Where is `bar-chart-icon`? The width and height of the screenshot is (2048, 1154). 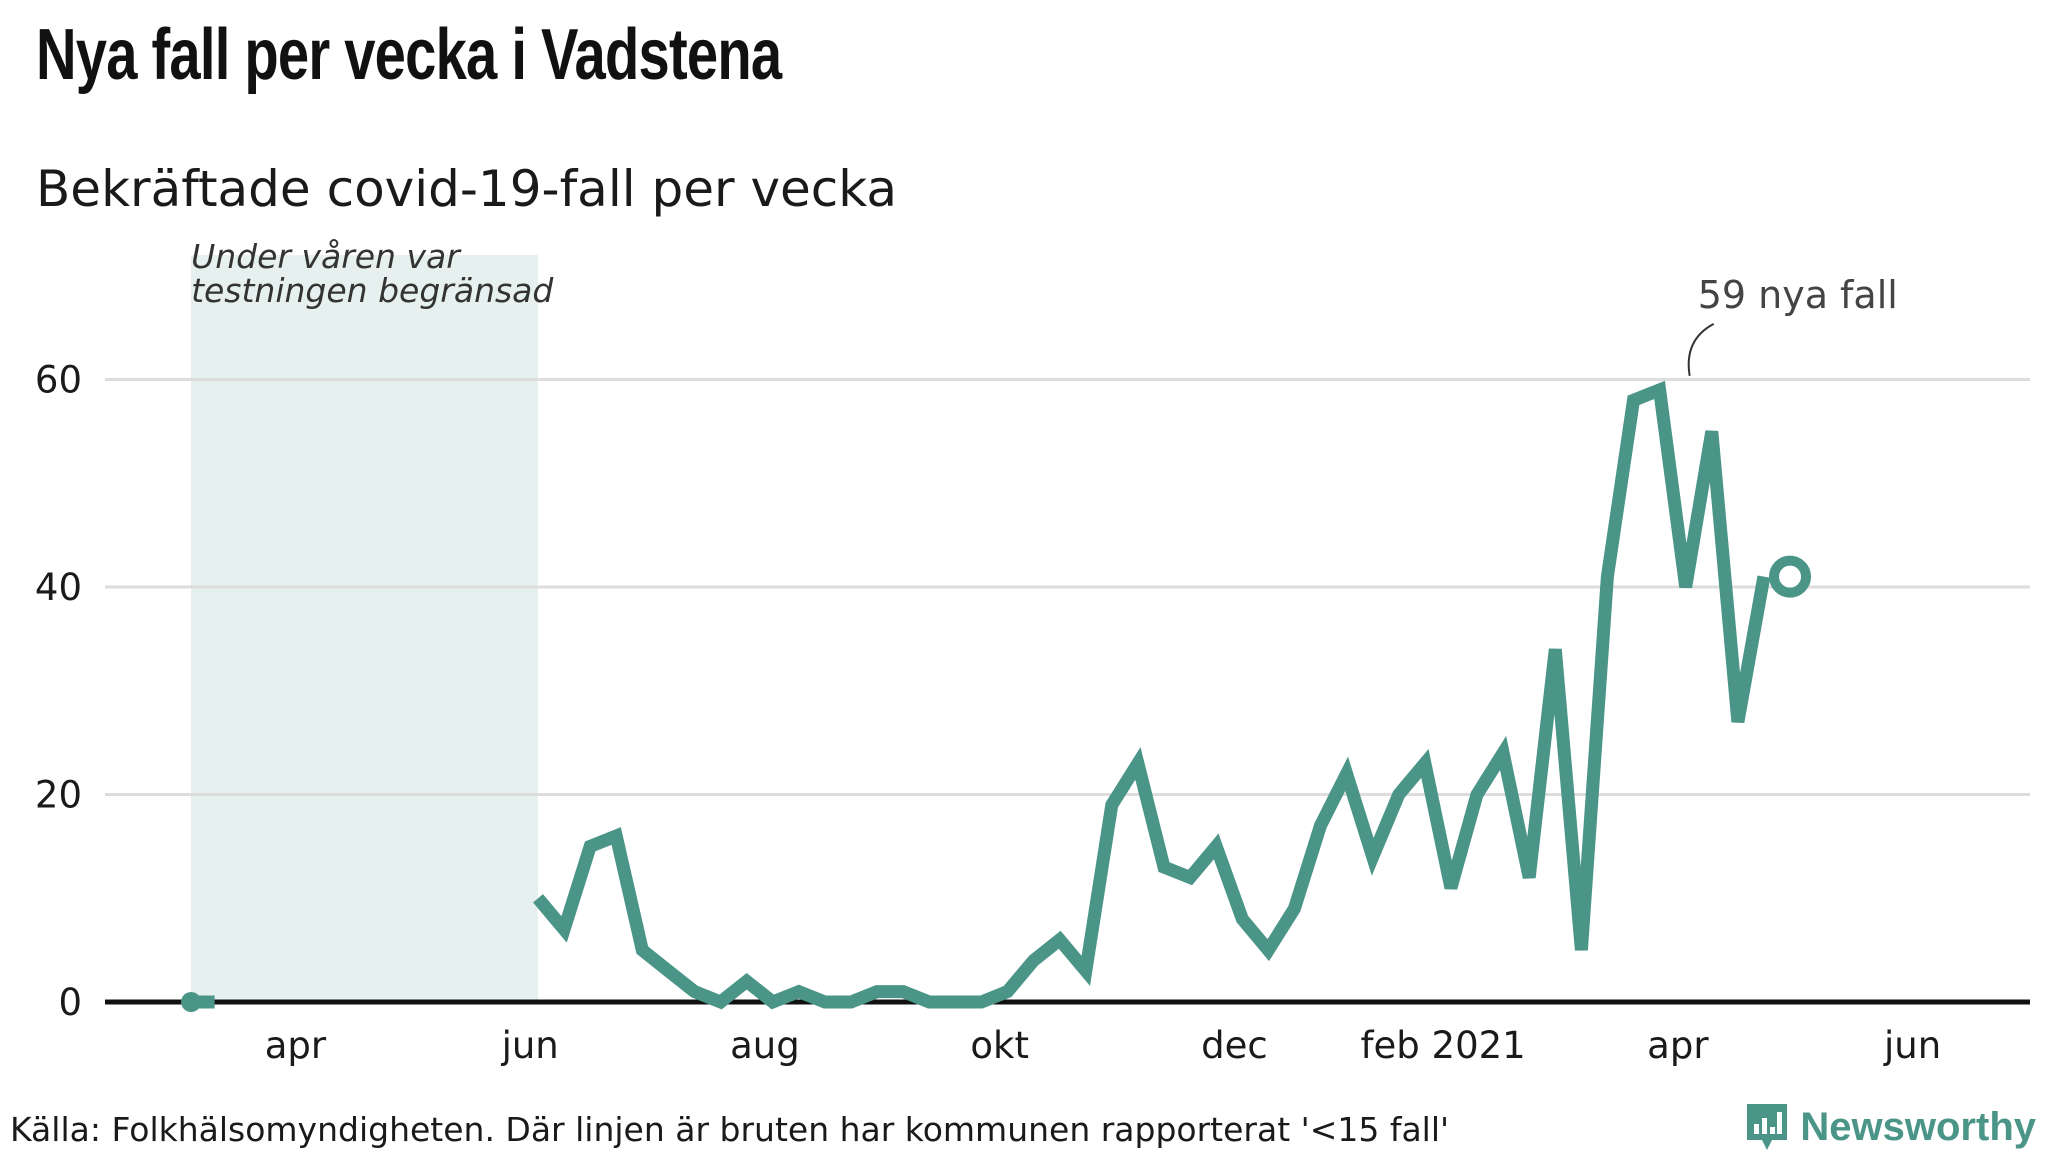 bar-chart-icon is located at coordinates (1767, 1127).